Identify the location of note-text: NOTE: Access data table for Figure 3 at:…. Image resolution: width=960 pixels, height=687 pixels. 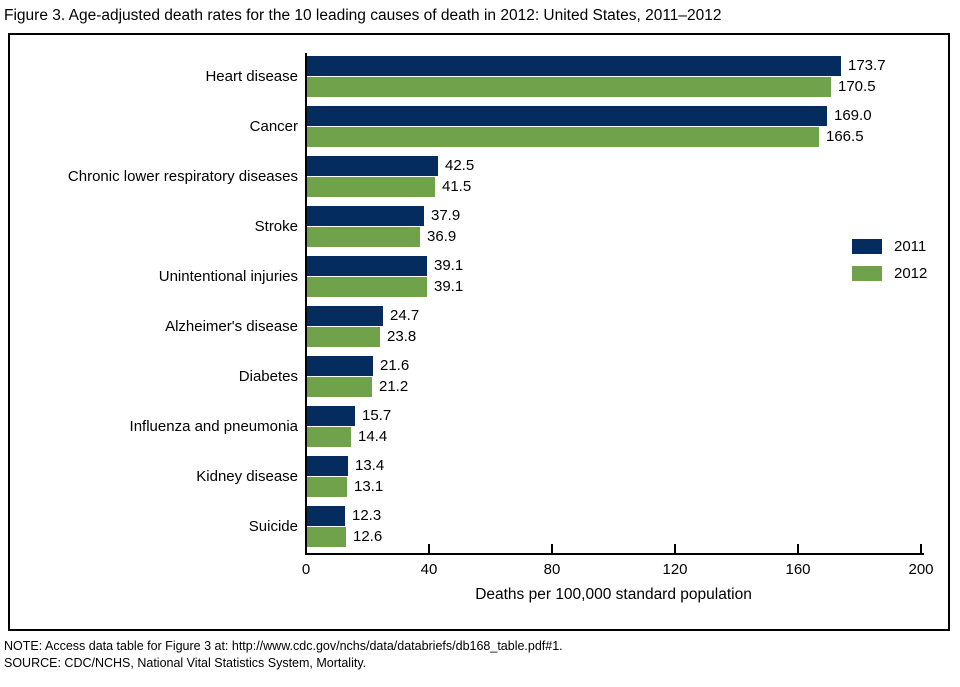
(283, 646).